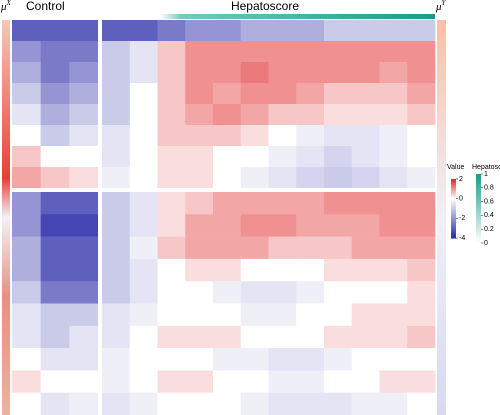  Describe the element at coordinates (489, 229) in the screenshot. I see `legend-tick-label: 0.2` at that location.